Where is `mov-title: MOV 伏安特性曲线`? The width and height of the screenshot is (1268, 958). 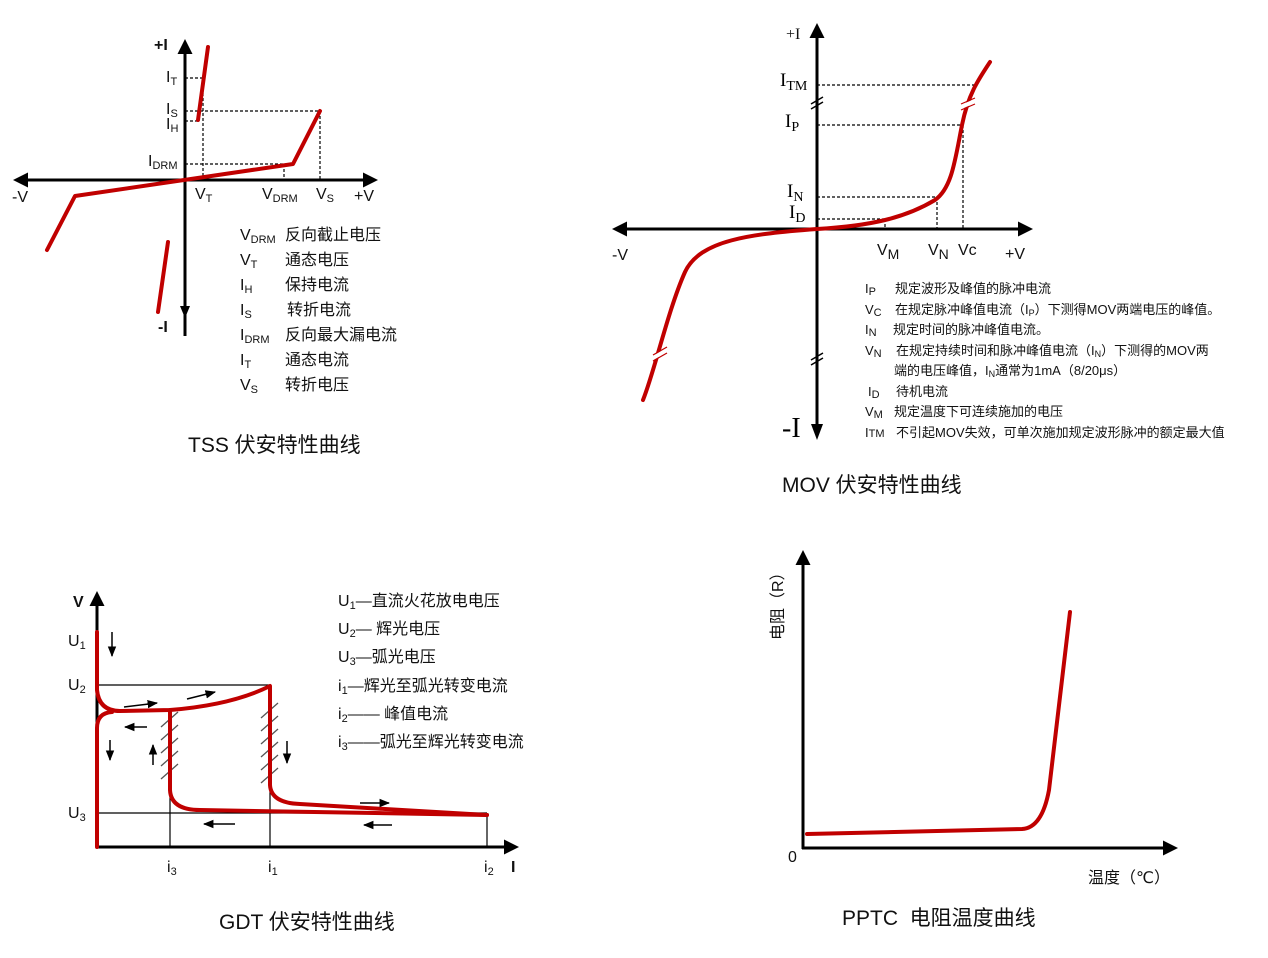
mov-title: MOV 伏安特性曲线 is located at coordinates (872, 485).